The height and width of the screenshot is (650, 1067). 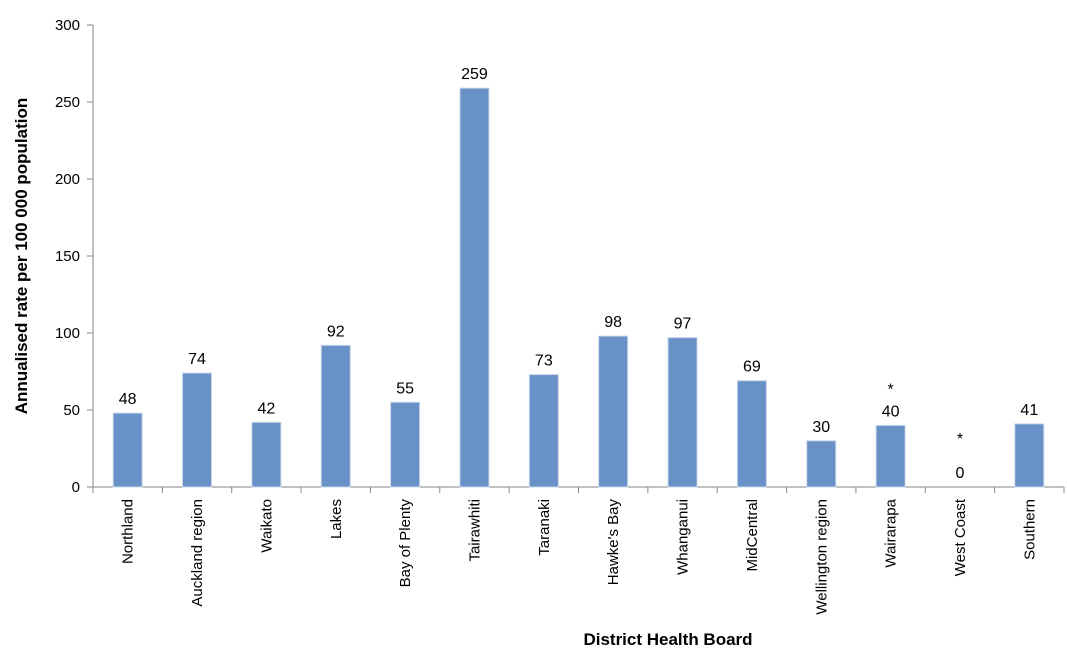 I want to click on x-tick-label: Wairarapa, so click(x=891, y=532).